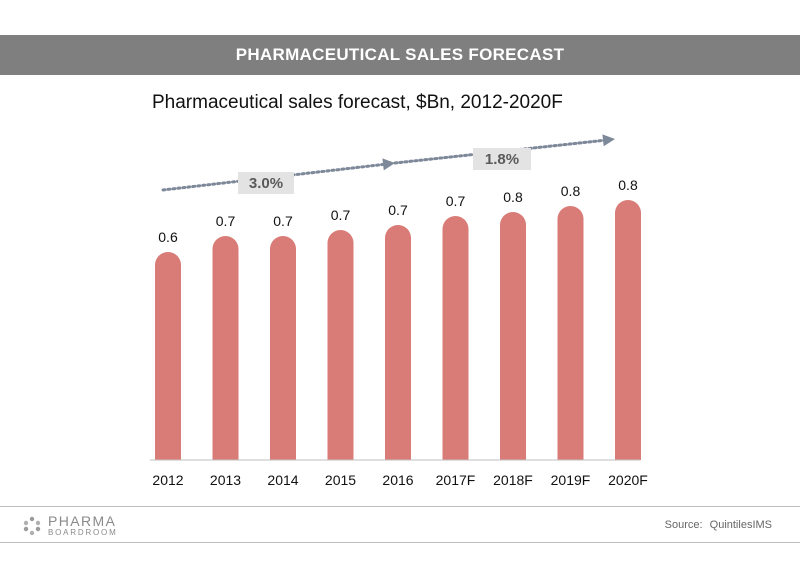  I want to click on banner-title: PHARMACEUTICAL SALES FORECAST, so click(400, 54).